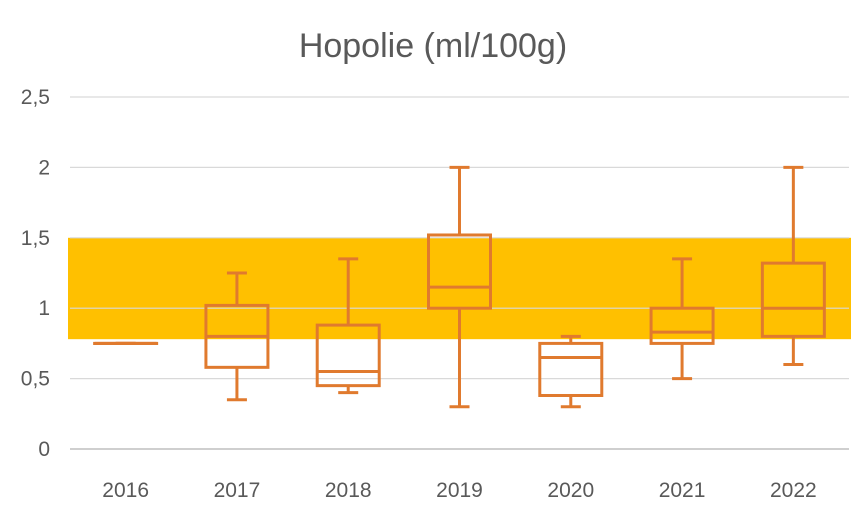  Describe the element at coordinates (35, 379) in the screenshot. I see `y-tick-label: 0,5` at that location.